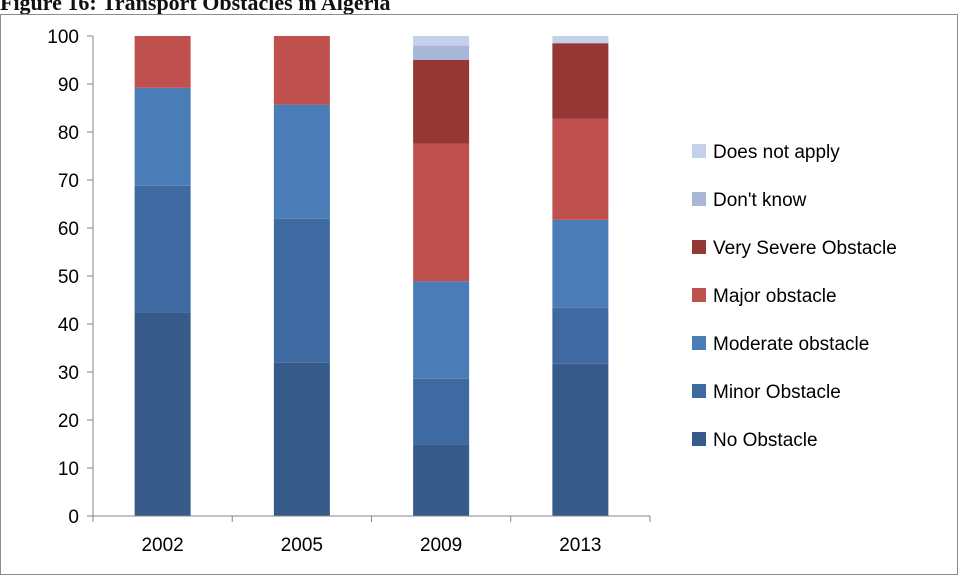  What do you see at coordinates (63, 37) in the screenshot?
I see `y-tick-label: 100` at bounding box center [63, 37].